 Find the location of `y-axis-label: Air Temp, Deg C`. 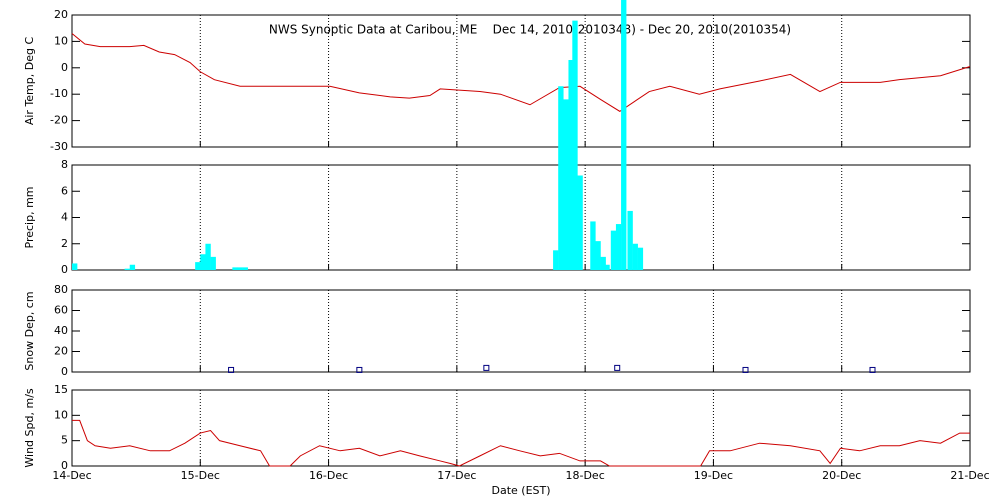

y-axis-label: Air Temp, Deg C is located at coordinates (29, 81).